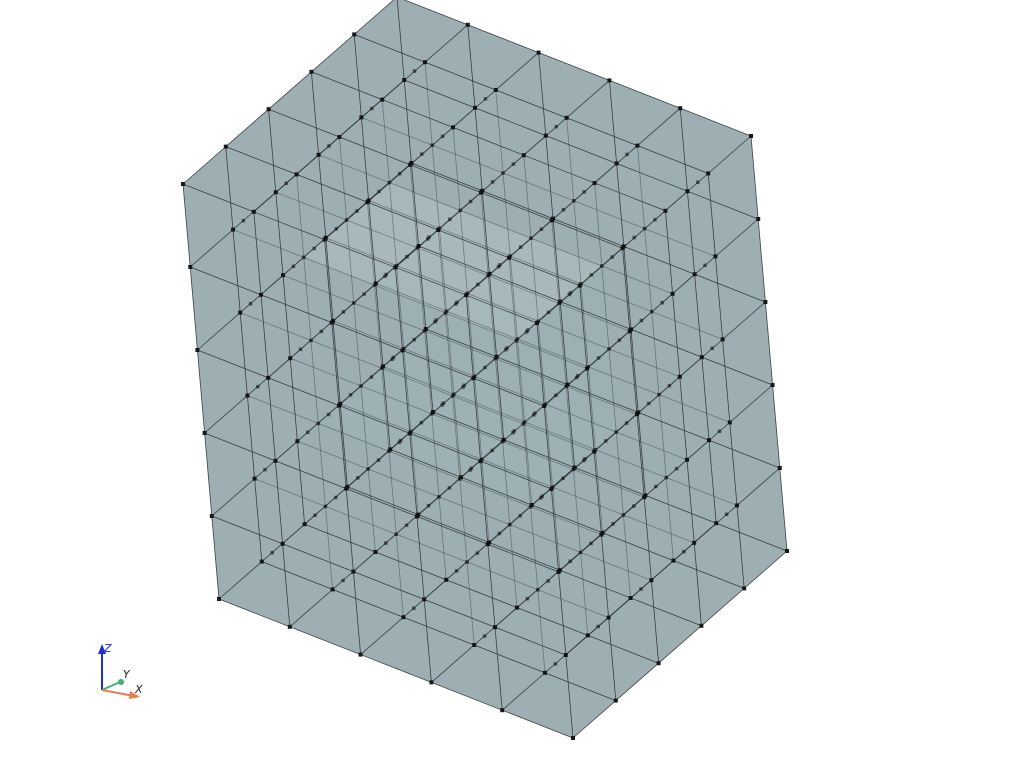  I want to click on x-axis-line, so click(118, 693).